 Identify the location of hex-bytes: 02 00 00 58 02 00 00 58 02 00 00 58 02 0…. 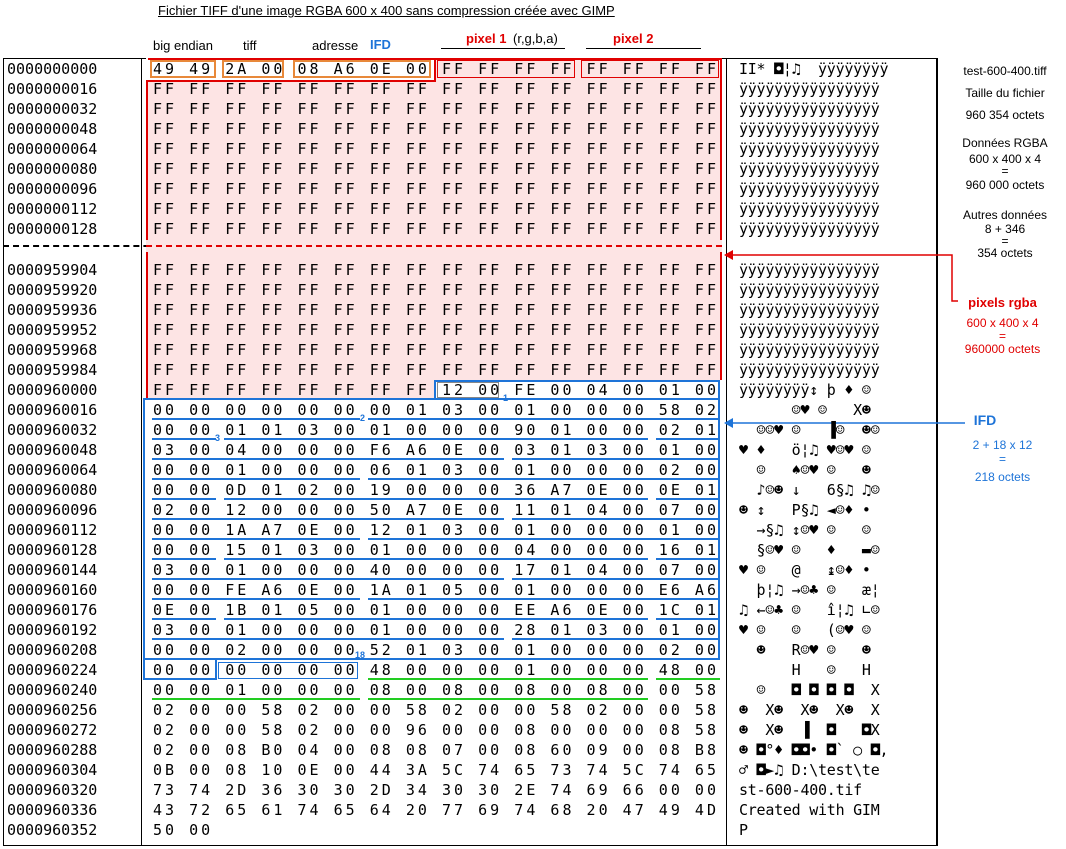
(436, 710).